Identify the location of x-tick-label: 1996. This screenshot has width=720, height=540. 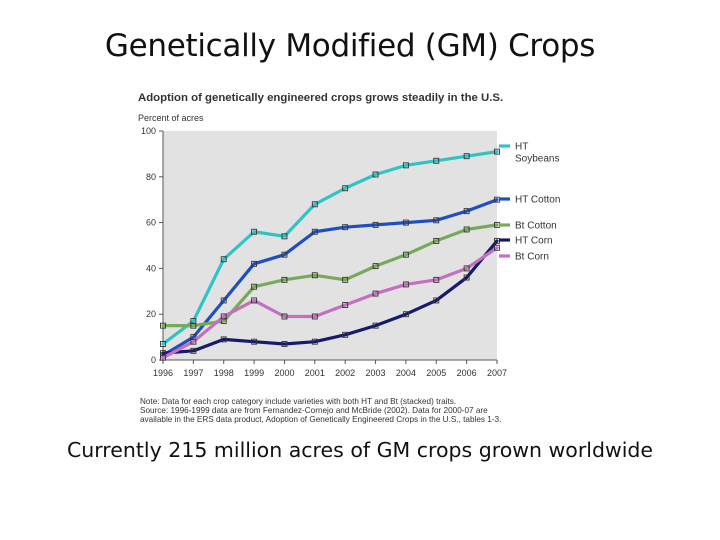
(163, 373).